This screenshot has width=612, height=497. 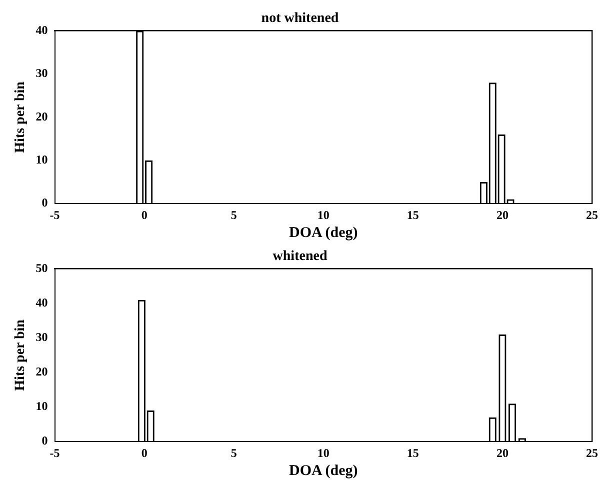 What do you see at coordinates (300, 256) in the screenshot?
I see `chart-title: whitened` at bounding box center [300, 256].